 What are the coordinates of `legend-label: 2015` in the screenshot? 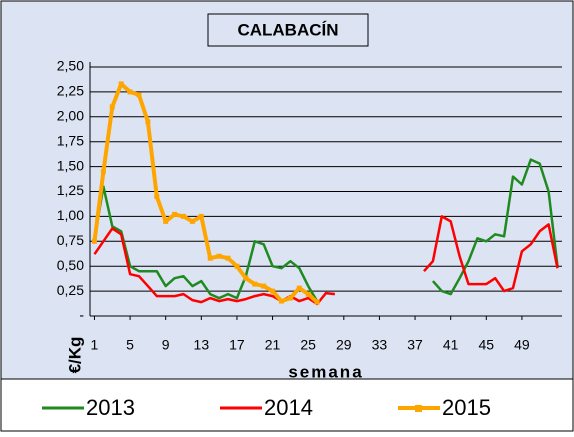 It's located at (466, 407).